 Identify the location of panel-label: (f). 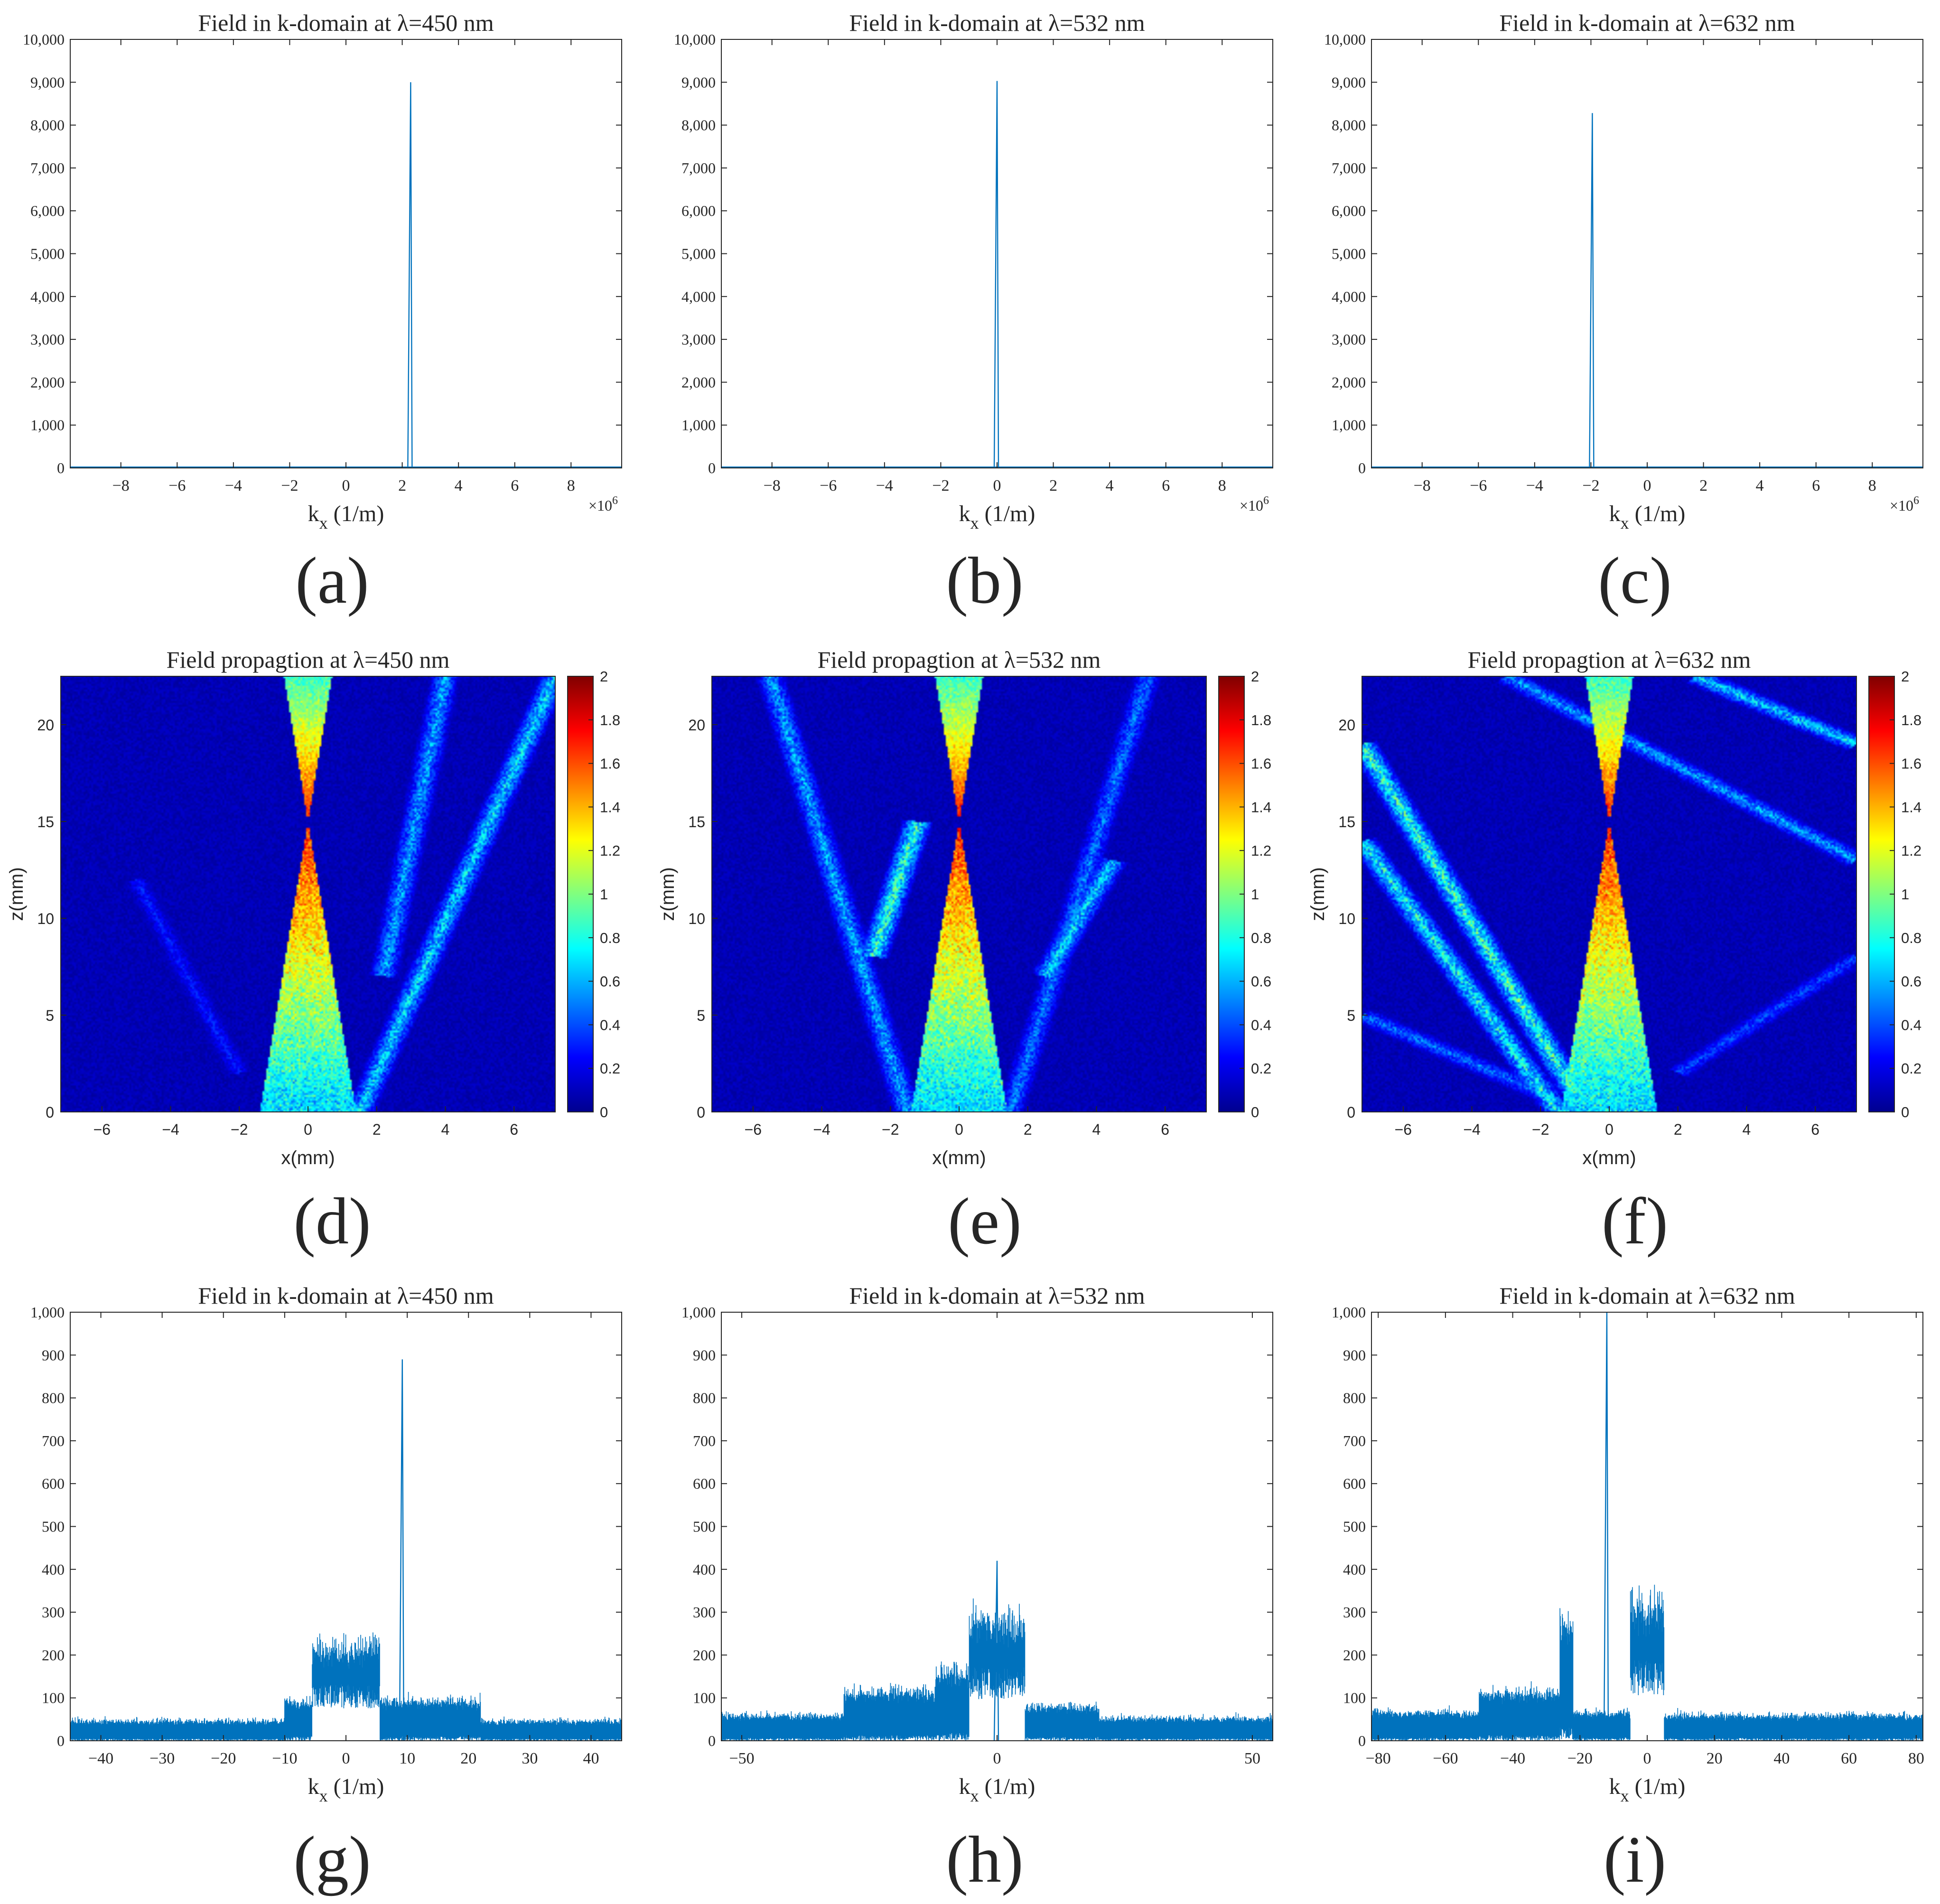
(1635, 1221).